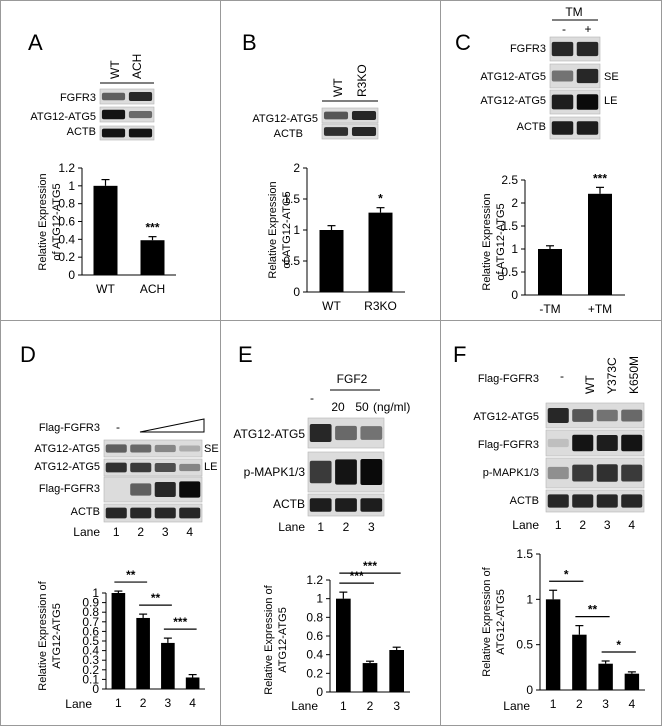 The height and width of the screenshot is (726, 662). Describe the element at coordinates (371, 527) in the screenshot. I see `lane-number: 3` at that location.